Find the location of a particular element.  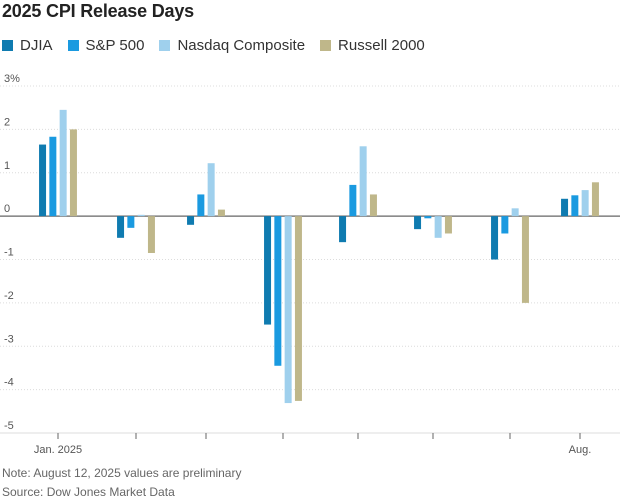

legend-label-russell: Russell 2000 is located at coordinates (381, 45).